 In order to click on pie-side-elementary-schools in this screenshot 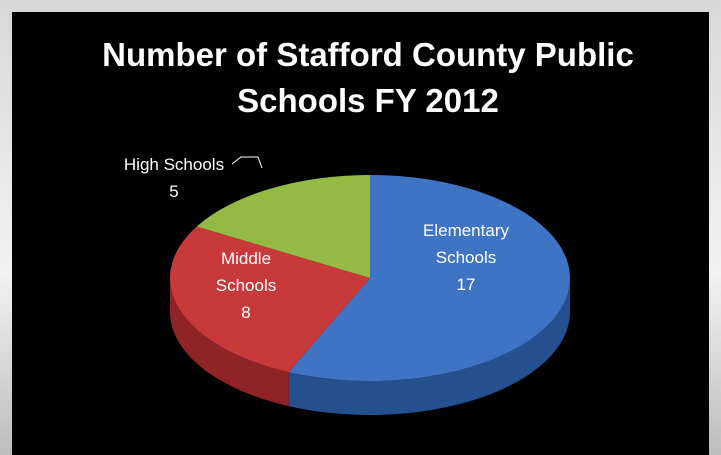, I will do `click(429, 346)`.